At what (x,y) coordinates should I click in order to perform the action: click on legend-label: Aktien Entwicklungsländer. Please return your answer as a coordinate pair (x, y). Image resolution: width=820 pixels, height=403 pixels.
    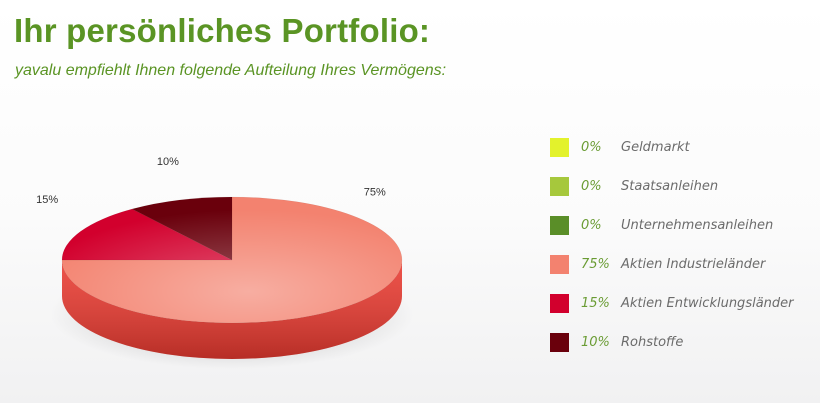
    Looking at the image, I should click on (707, 304).